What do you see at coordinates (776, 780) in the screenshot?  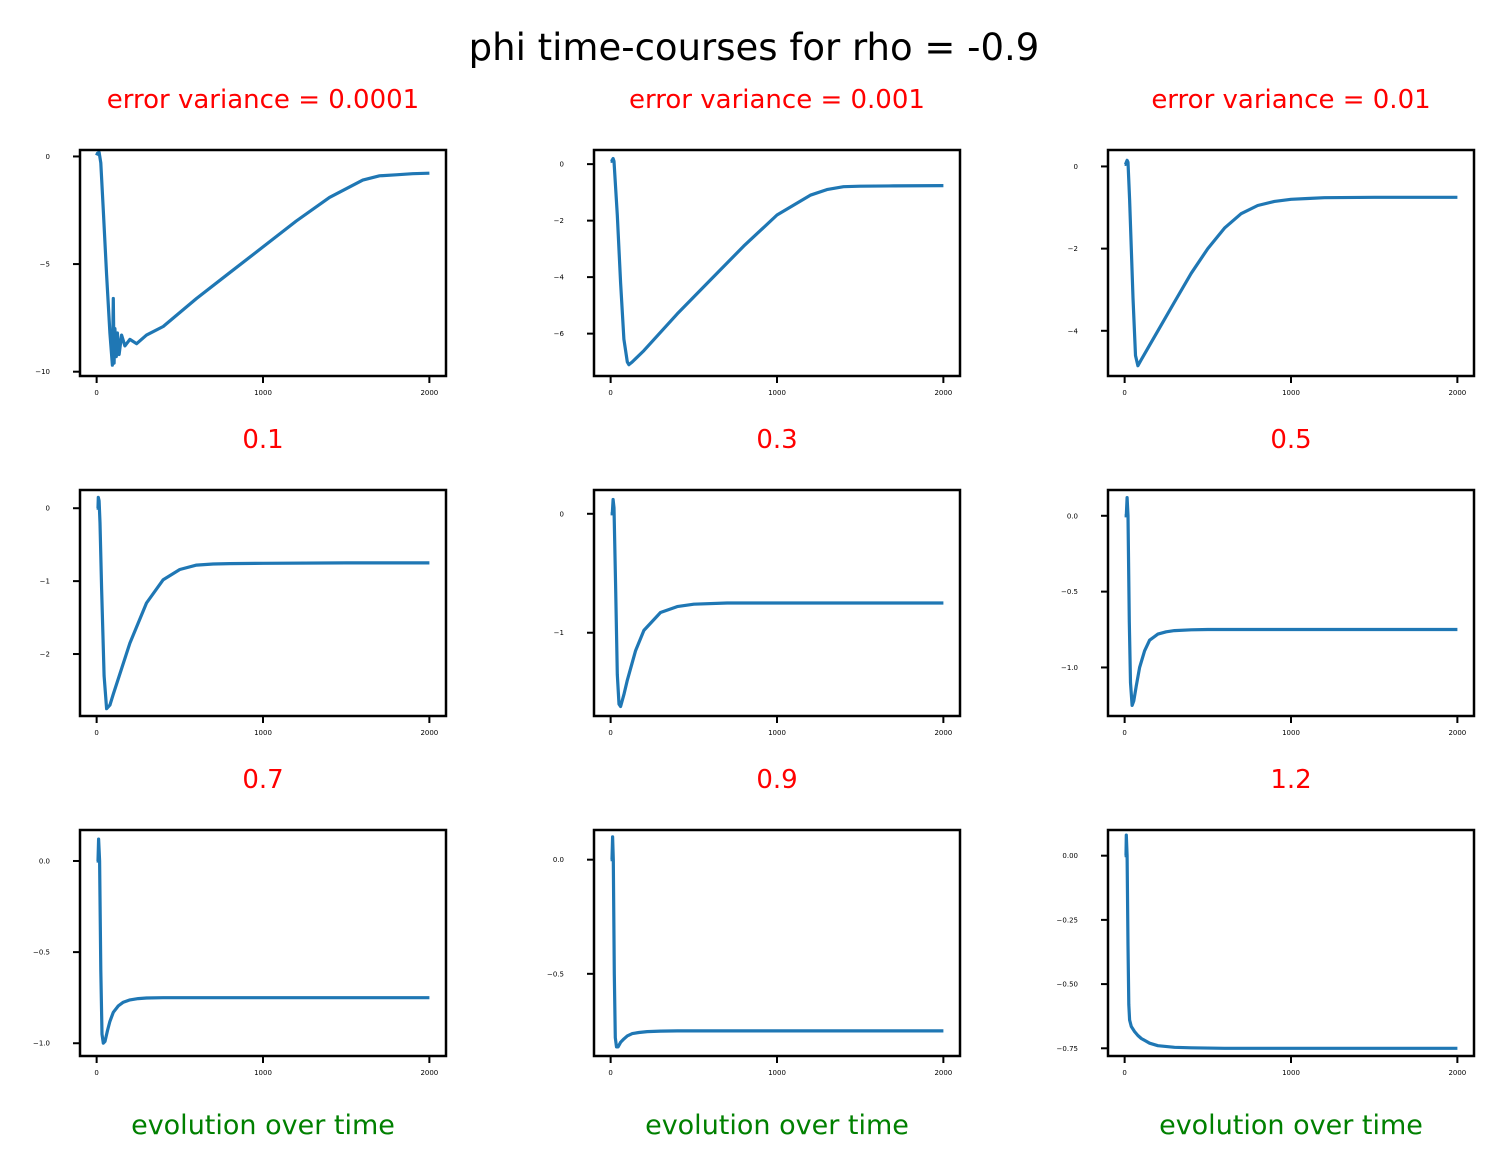 I see `subplot-8-title: 0.9` at bounding box center [776, 780].